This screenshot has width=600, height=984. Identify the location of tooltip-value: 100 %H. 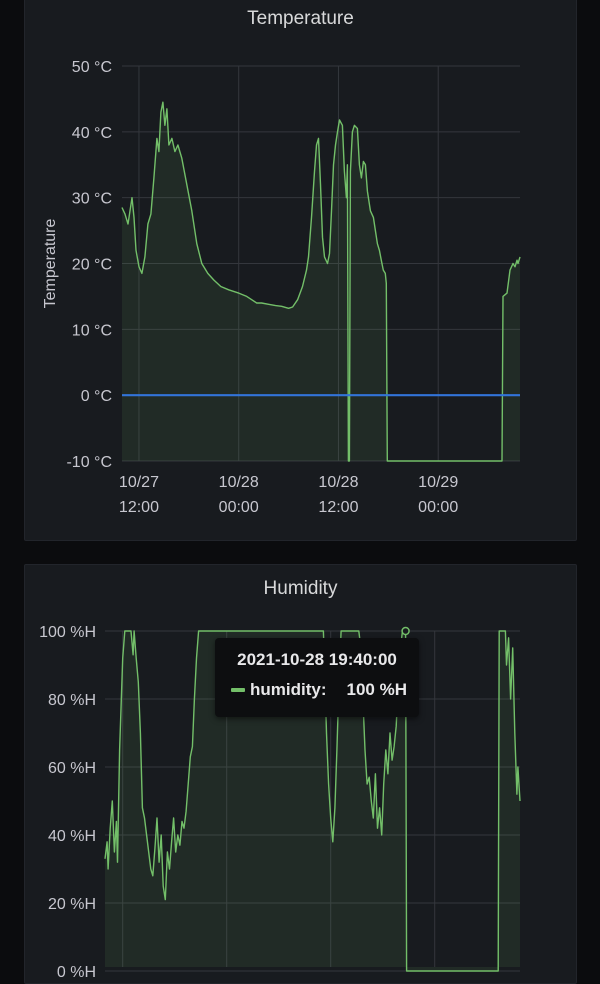
(376, 689).